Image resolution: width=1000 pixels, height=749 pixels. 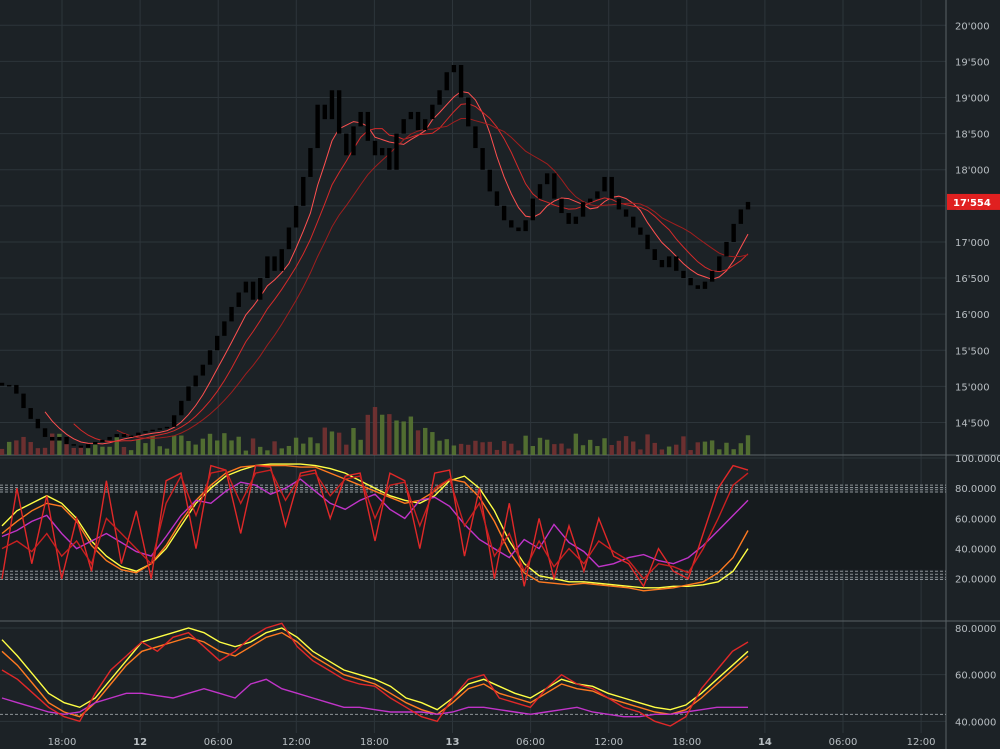 I want to click on oscillator-1-y-tick-label: 60.0000, so click(x=975, y=519).